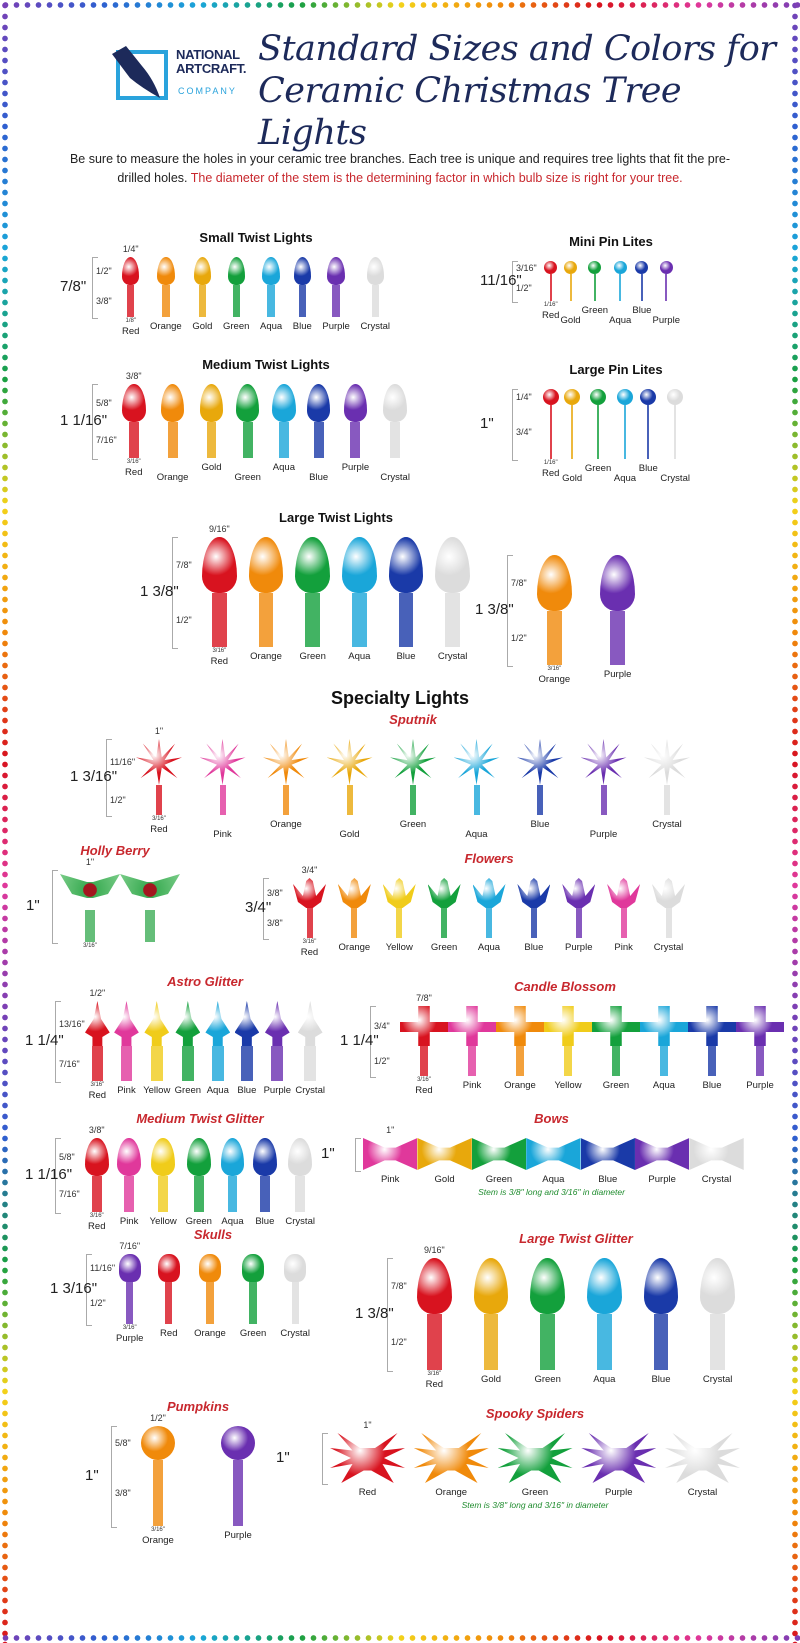 The width and height of the screenshot is (800, 1643). Describe the element at coordinates (367, 1459) in the screenshot. I see `product-red: 1" Red` at that location.